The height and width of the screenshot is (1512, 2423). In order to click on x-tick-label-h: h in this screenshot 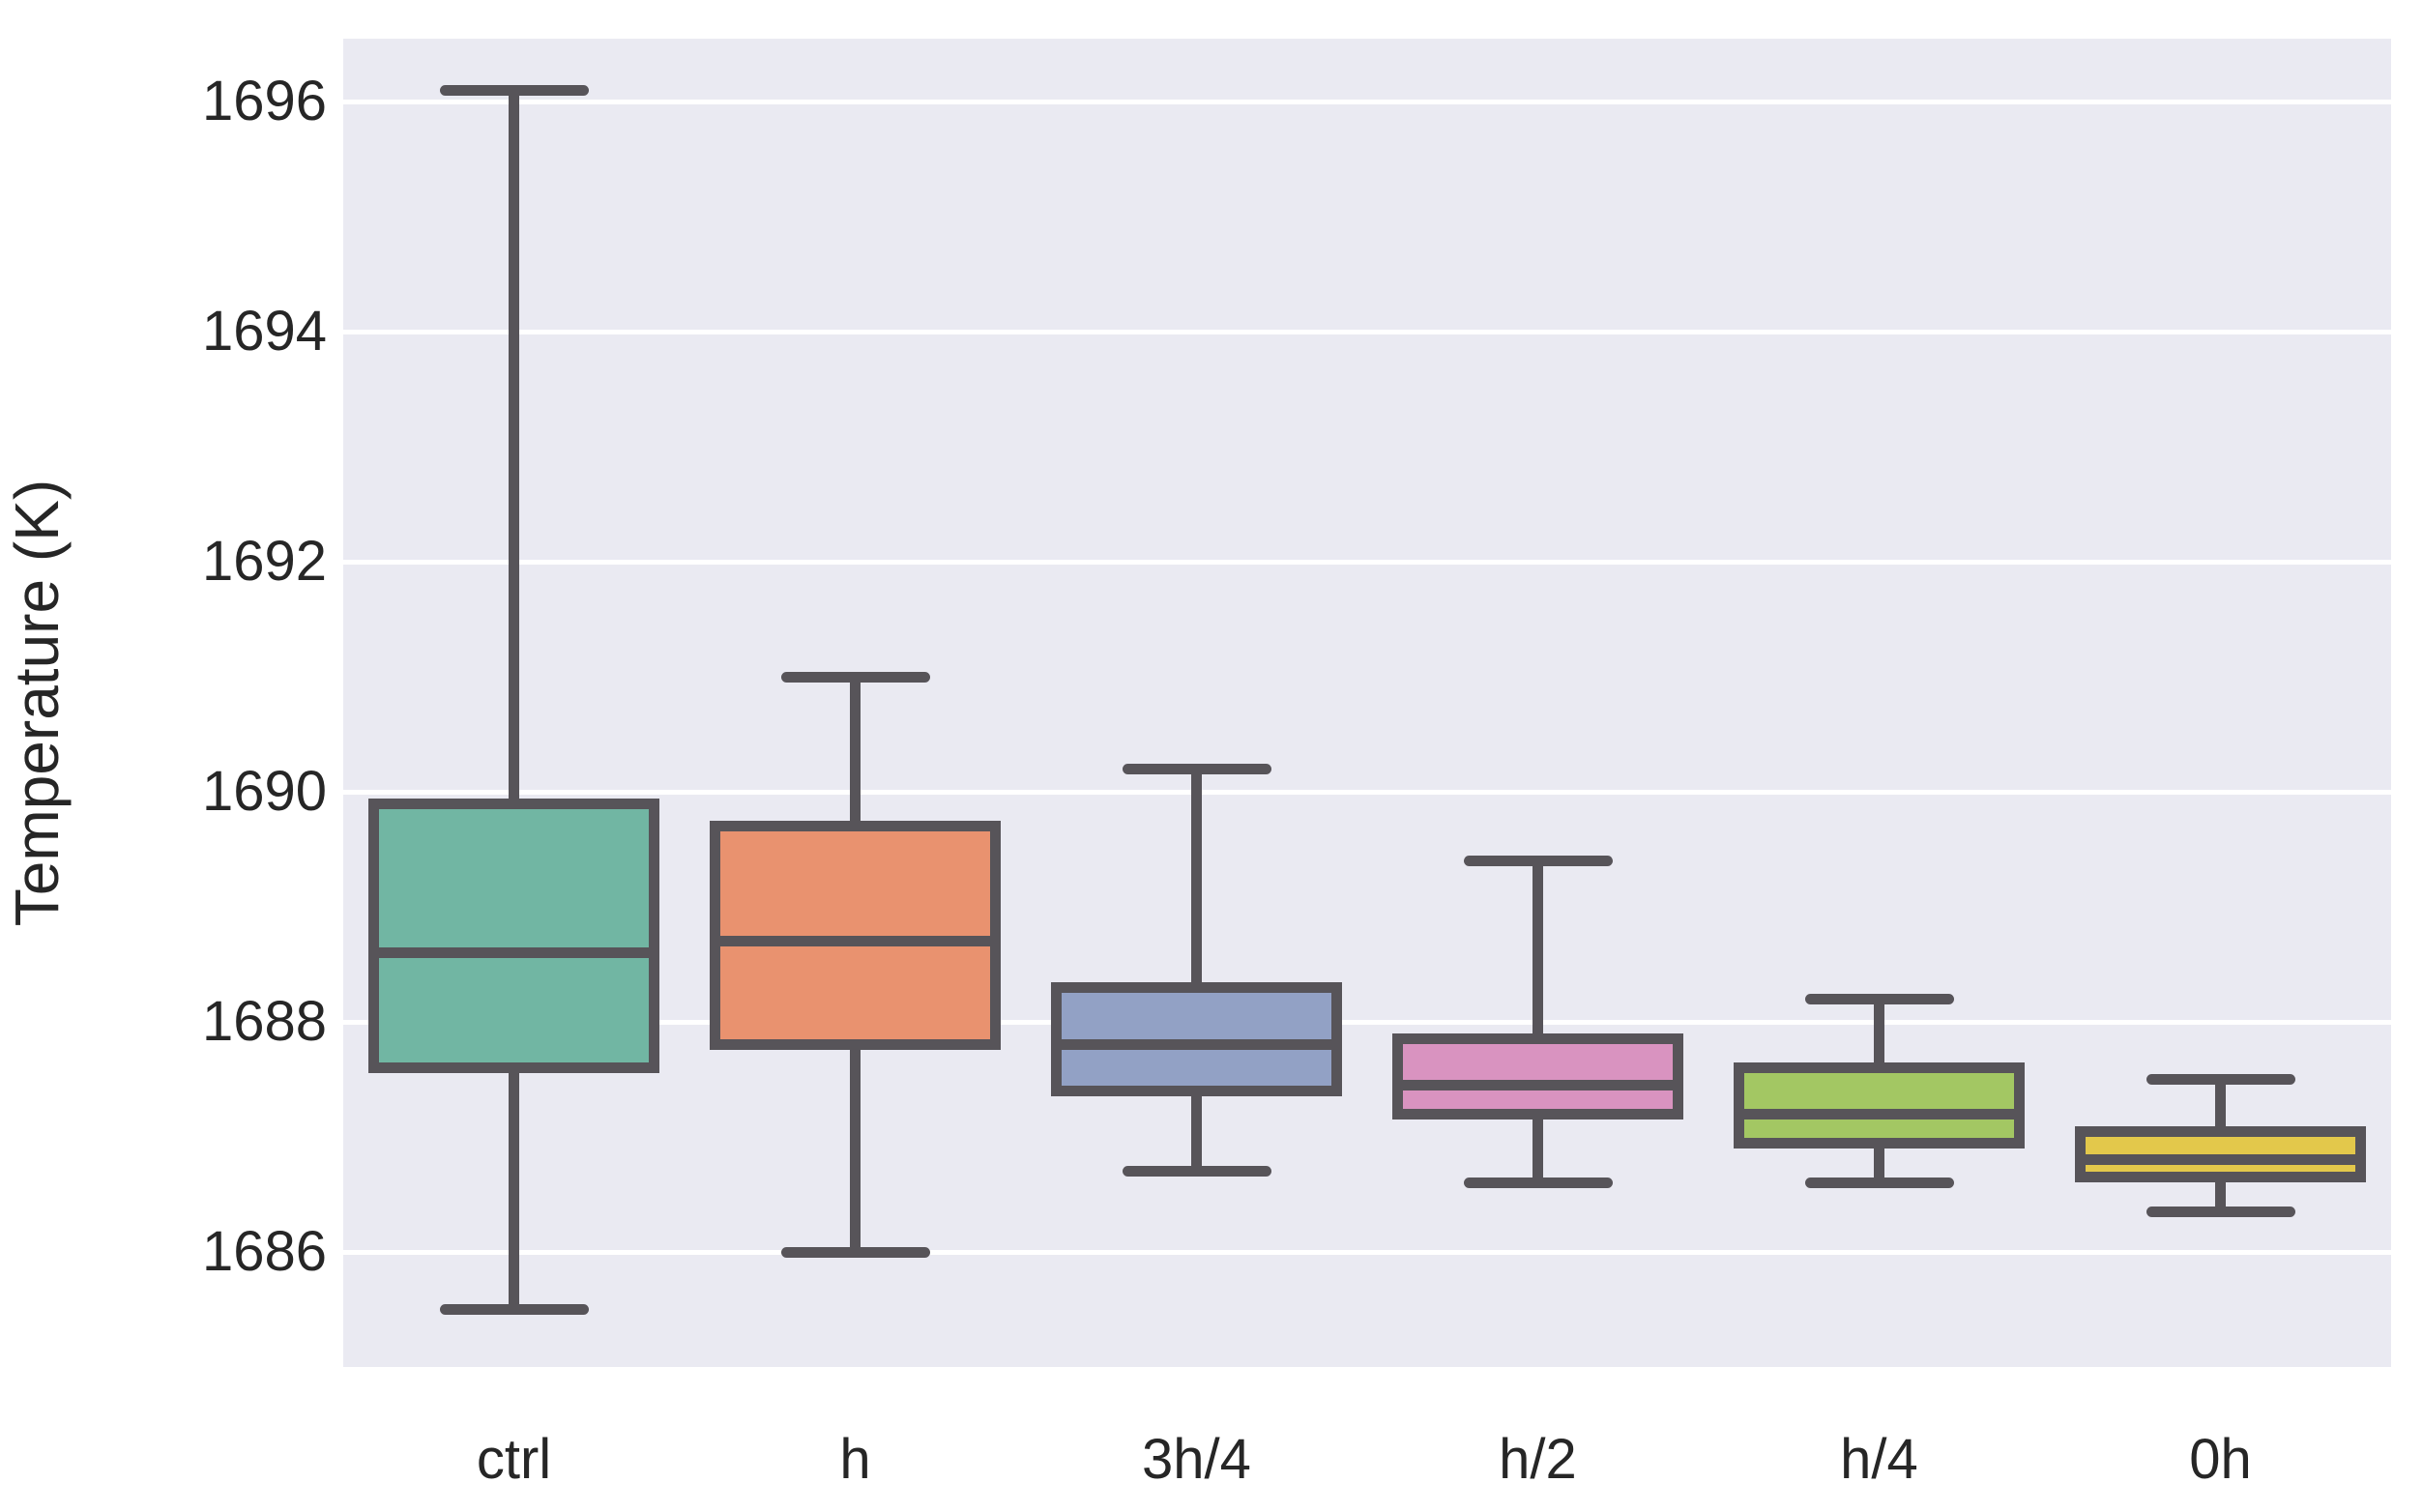, I will do `click(855, 1459)`.